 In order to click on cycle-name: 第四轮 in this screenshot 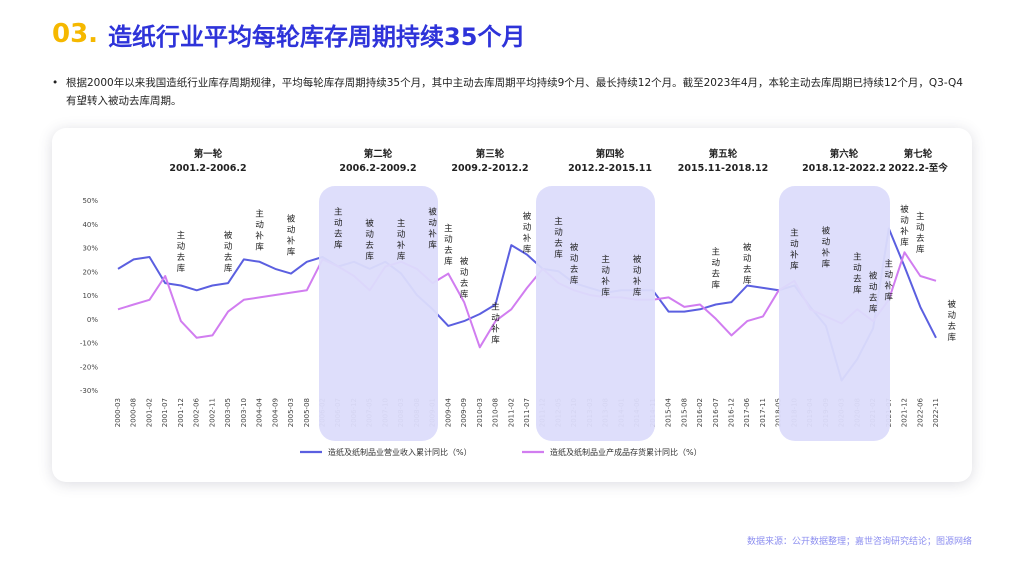, I will do `click(610, 154)`.